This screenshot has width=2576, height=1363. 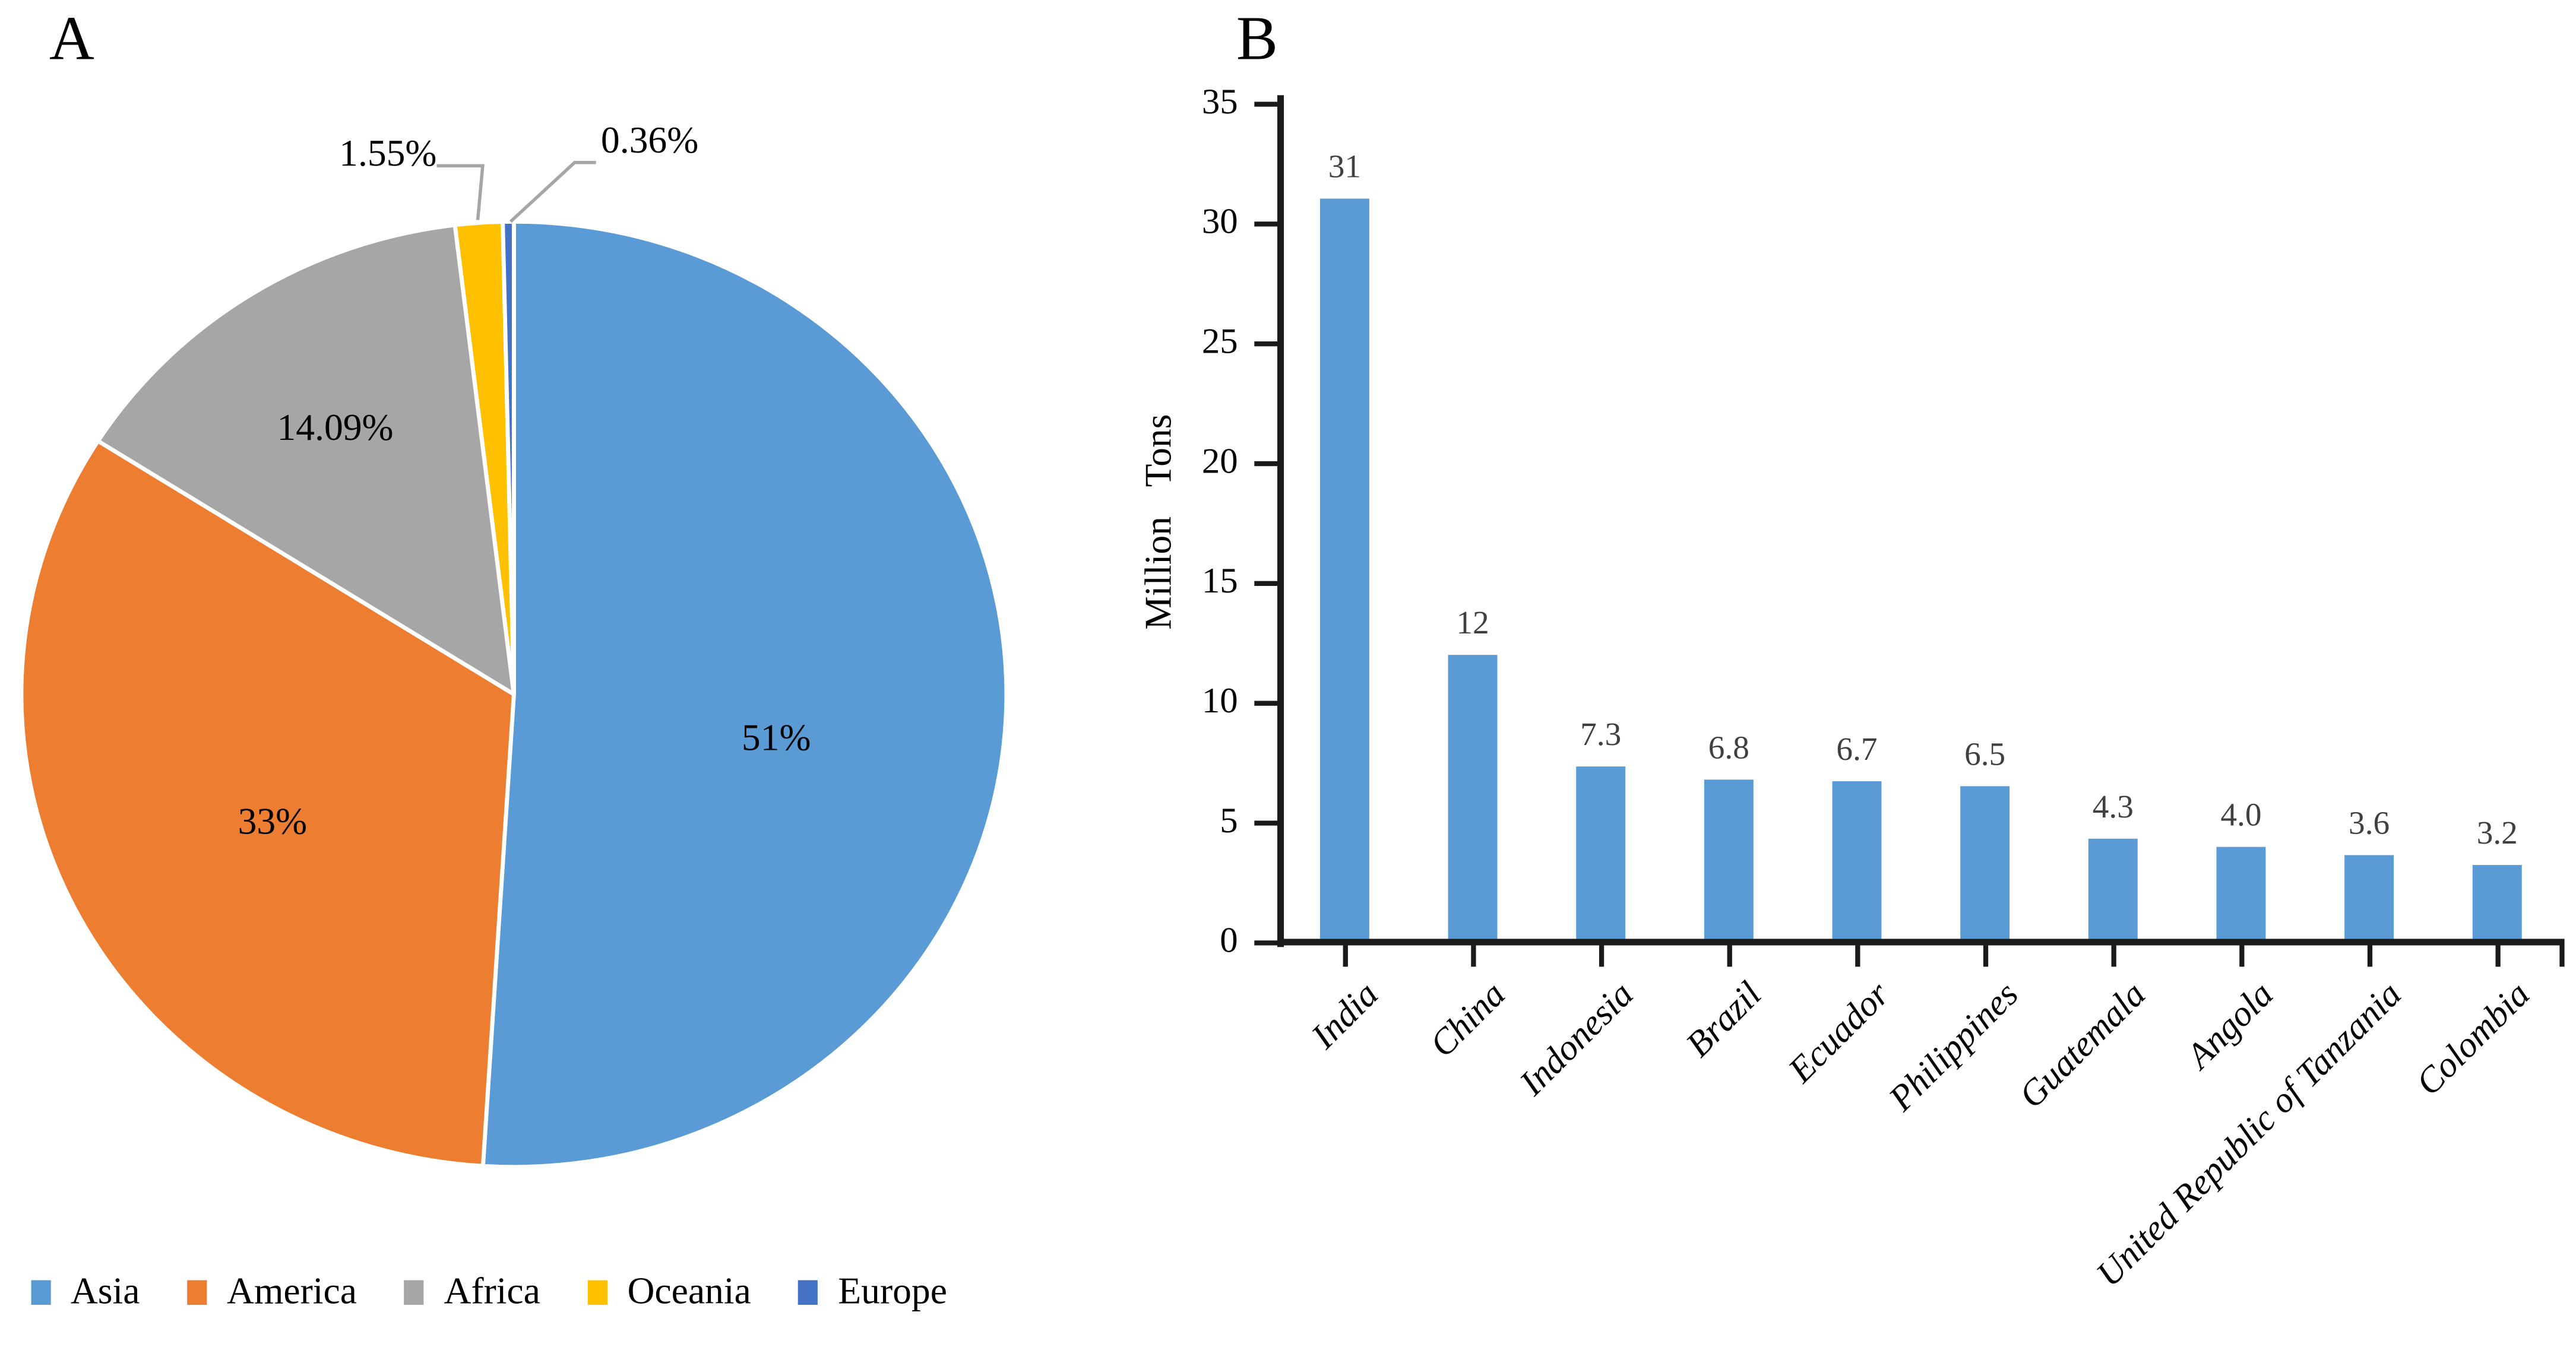 I want to click on legend-swatch-asia, so click(x=41, y=1291).